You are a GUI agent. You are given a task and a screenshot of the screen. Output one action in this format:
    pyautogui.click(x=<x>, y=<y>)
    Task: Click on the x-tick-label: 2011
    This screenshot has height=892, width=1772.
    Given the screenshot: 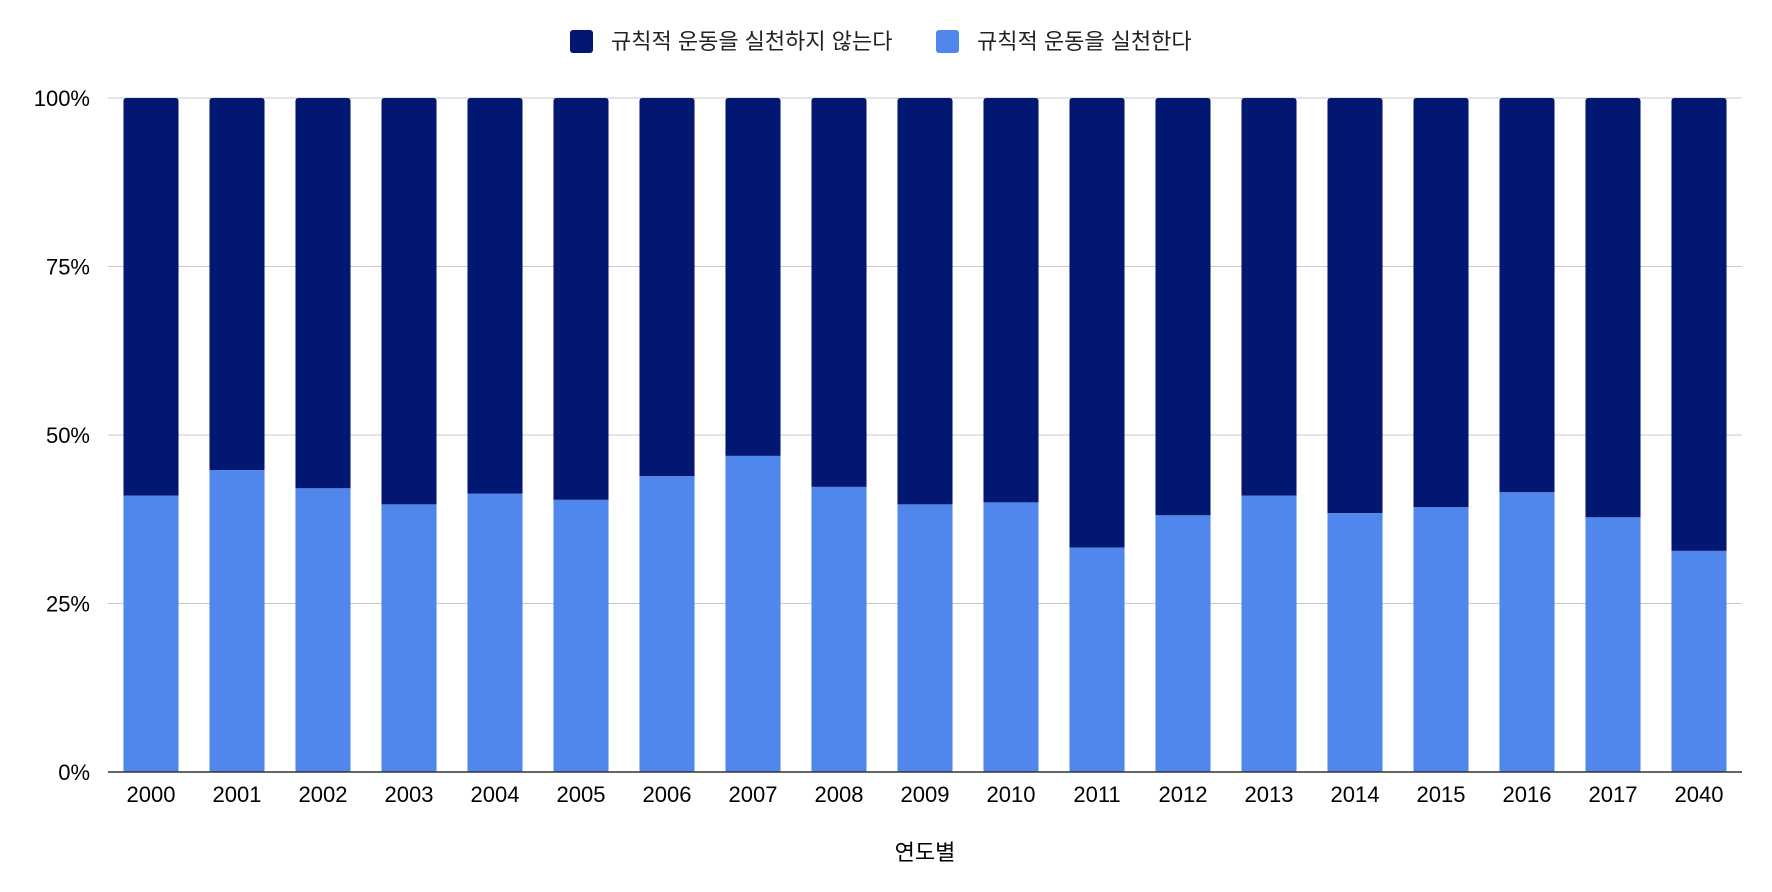 What is the action you would take?
    pyautogui.click(x=1096, y=794)
    